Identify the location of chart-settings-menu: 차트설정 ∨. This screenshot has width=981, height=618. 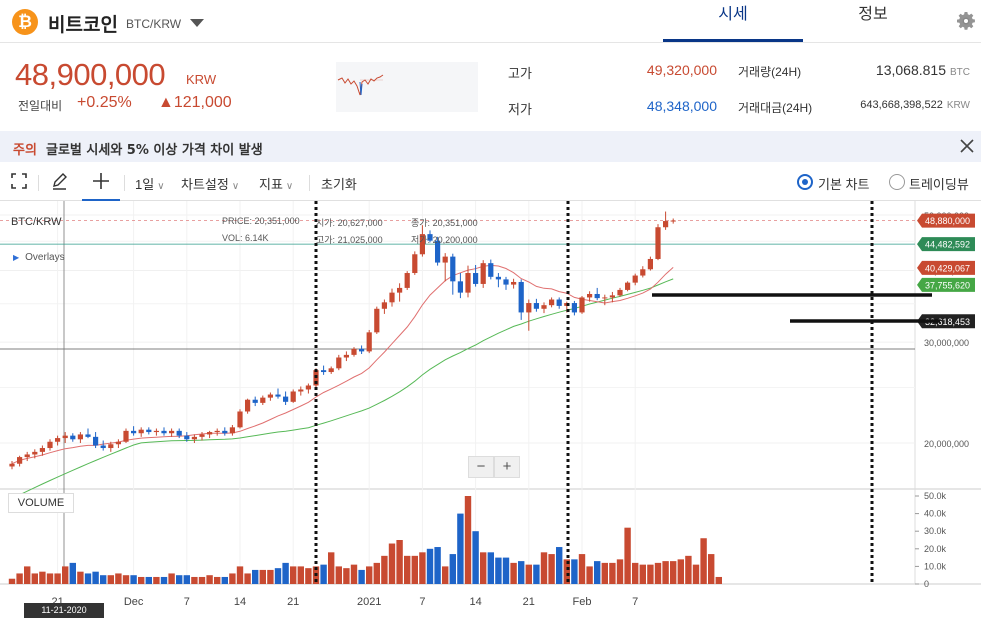
(210, 183).